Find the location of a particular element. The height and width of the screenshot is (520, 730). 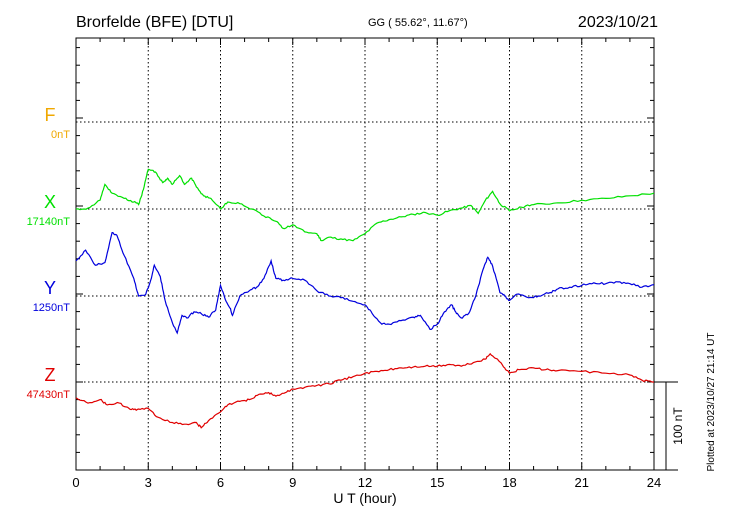

scale-bar-label: 100 nT is located at coordinates (678, 426).